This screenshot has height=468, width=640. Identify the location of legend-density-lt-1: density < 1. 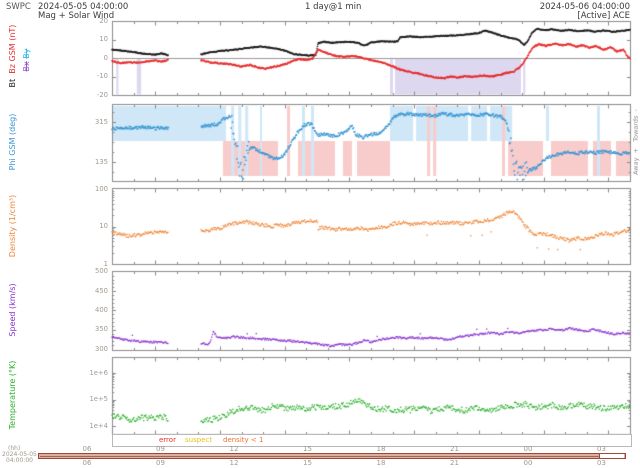
(243, 440).